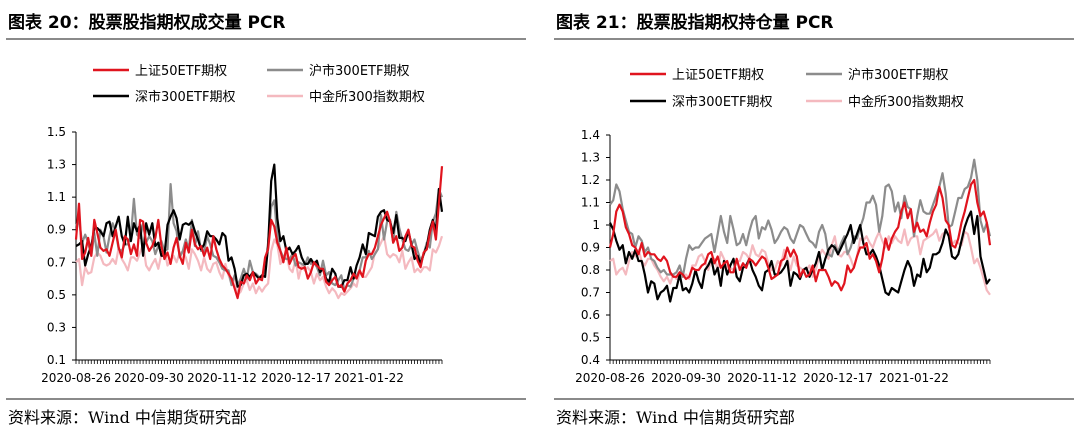  What do you see at coordinates (147, 23) in the screenshot?
I see `chart-title: 图表 20：股票股指期权成交量 PCR` at bounding box center [147, 23].